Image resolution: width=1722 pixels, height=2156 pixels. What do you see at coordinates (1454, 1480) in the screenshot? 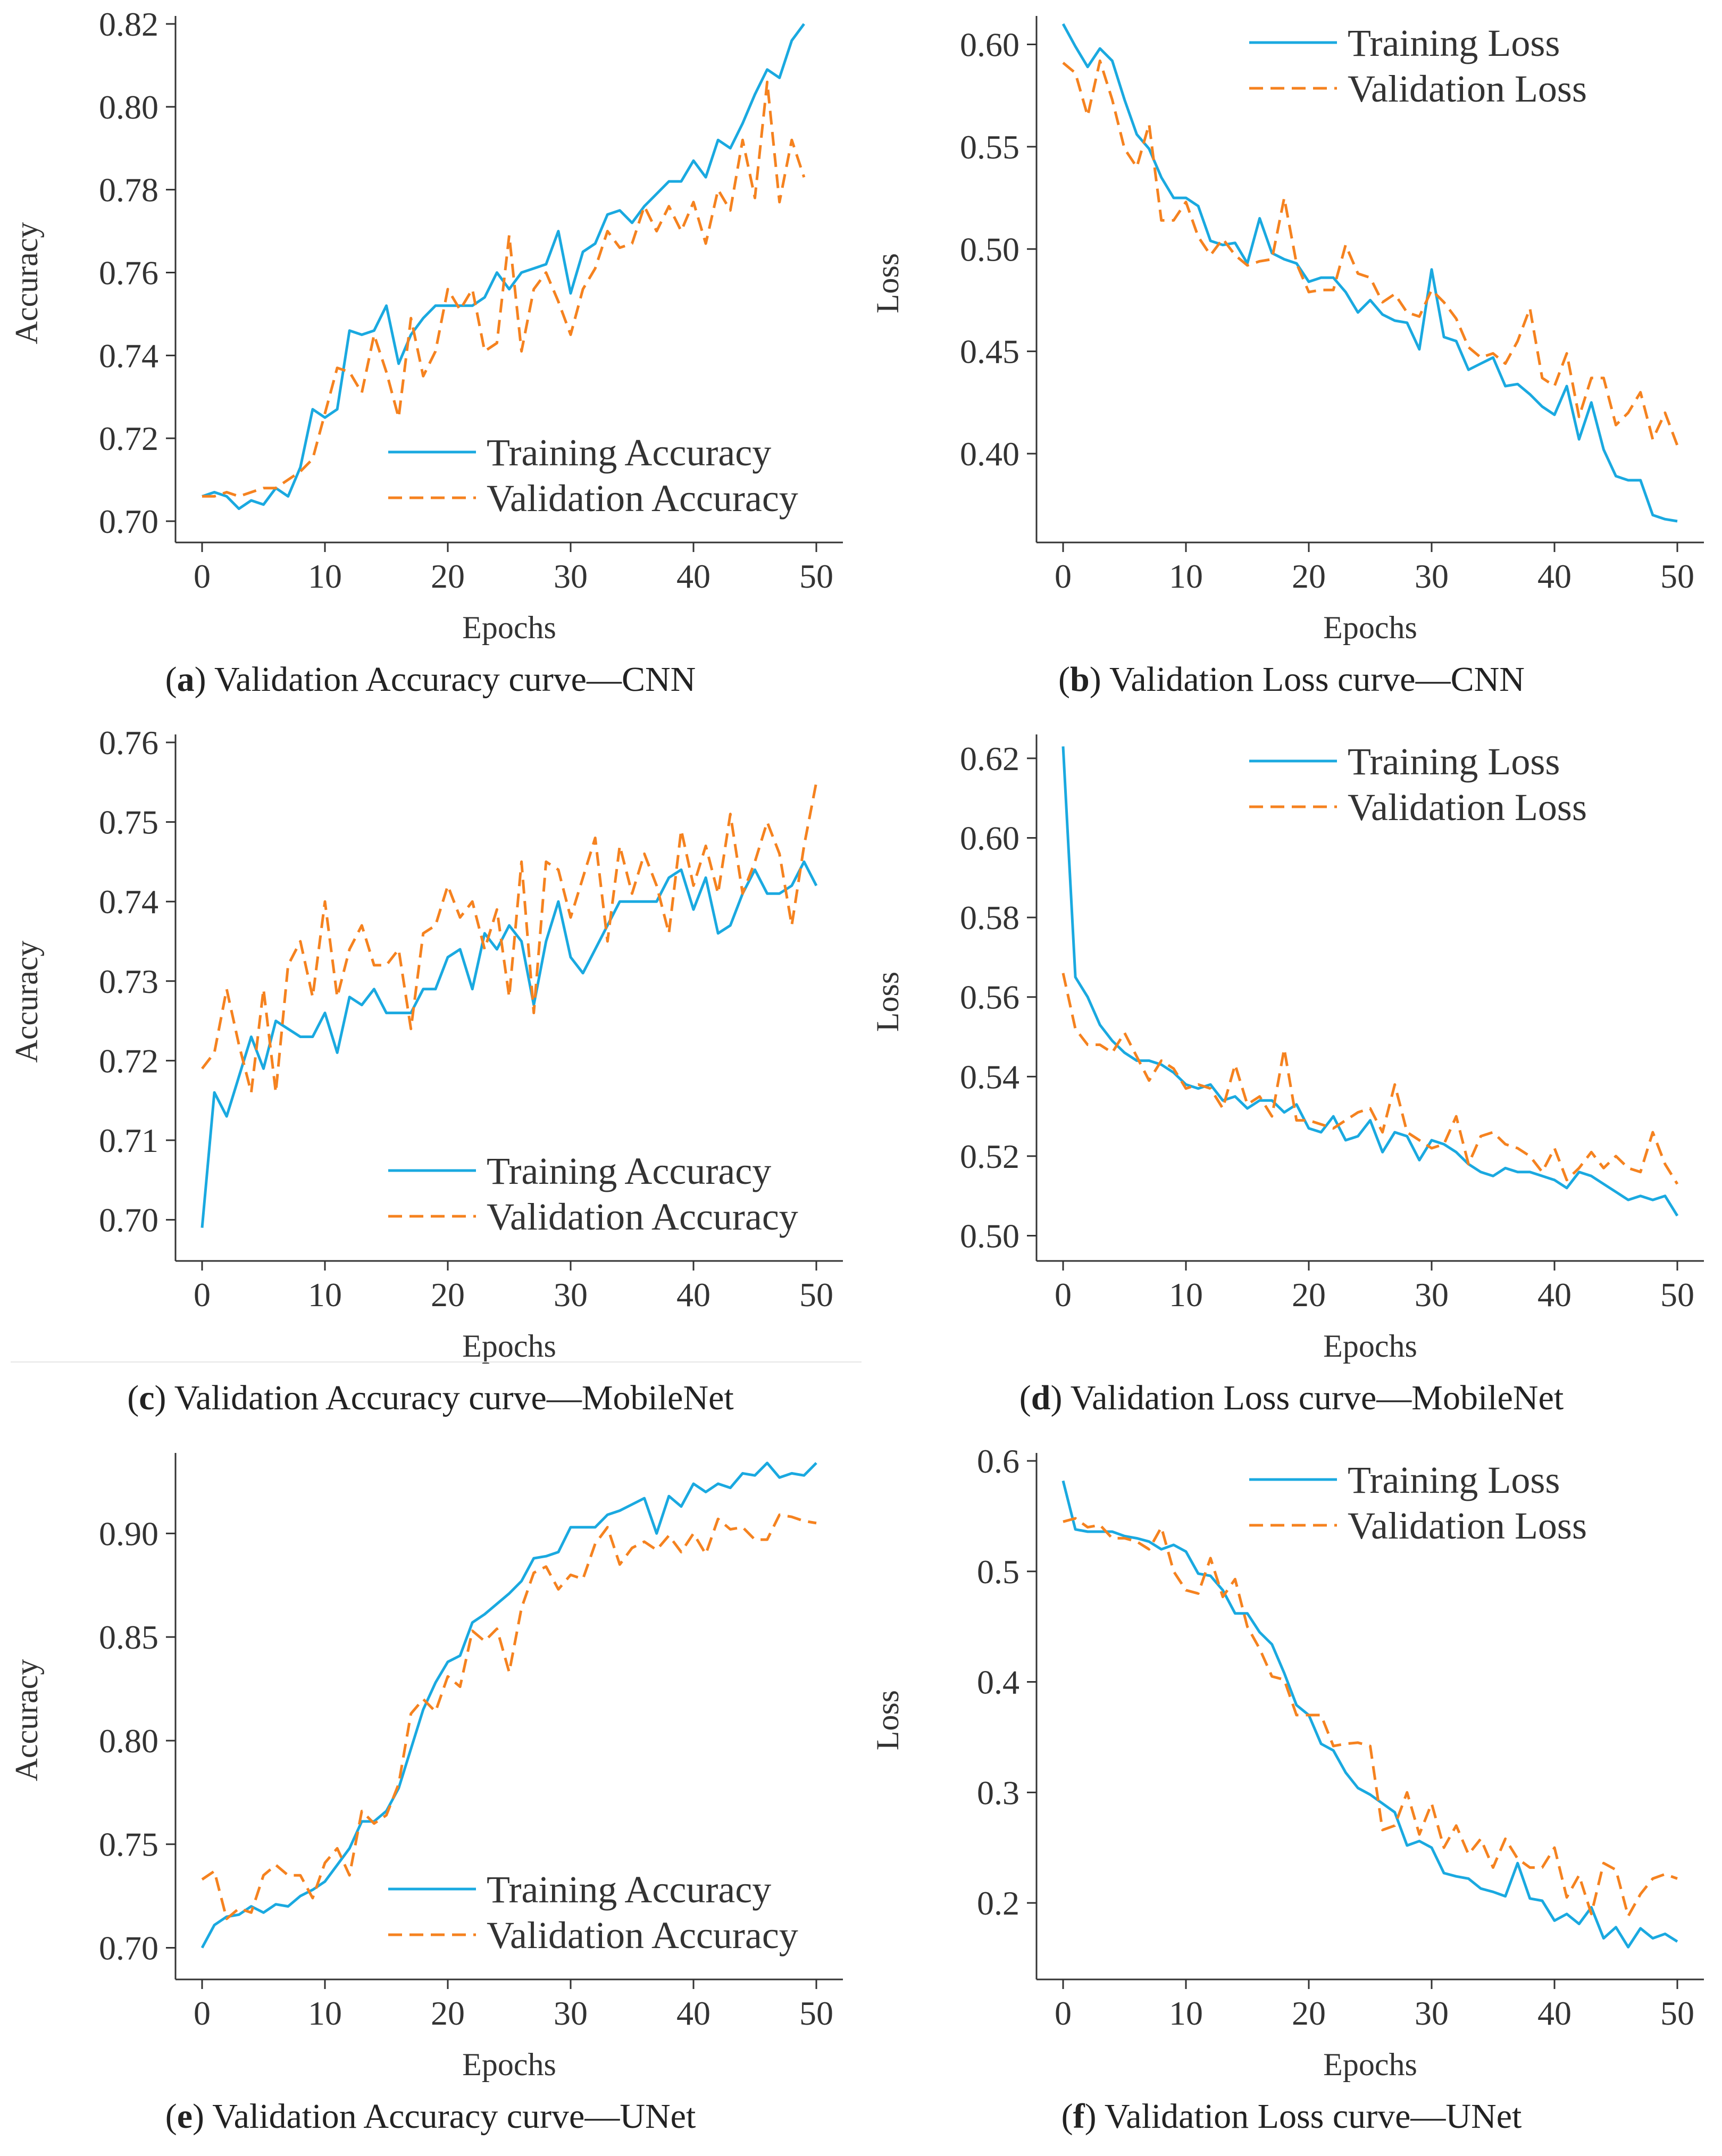
I see `chart-f-legend-label-training: Training Loss` at bounding box center [1454, 1480].